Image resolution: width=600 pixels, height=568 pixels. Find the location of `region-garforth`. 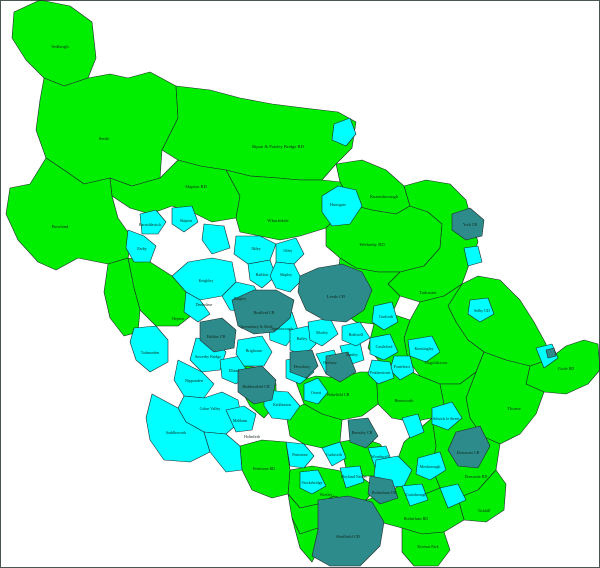

region-garforth is located at coordinates (385, 316).